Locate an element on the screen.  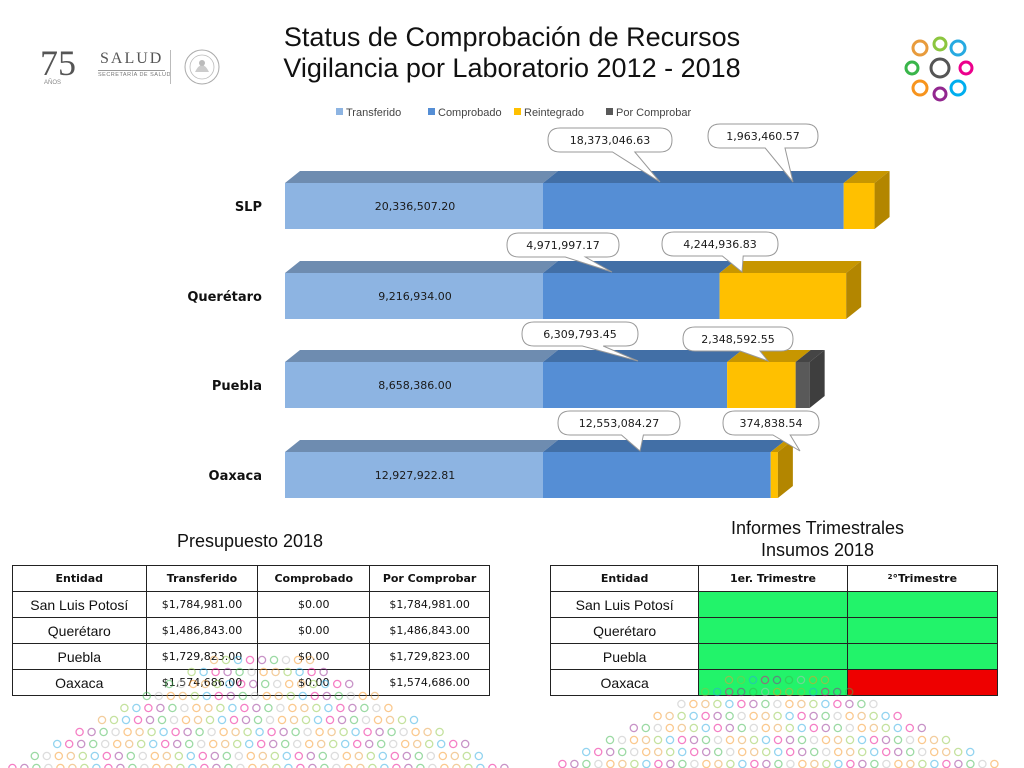
callout-1-1: 4,971,997.17 is located at coordinates (563, 252).